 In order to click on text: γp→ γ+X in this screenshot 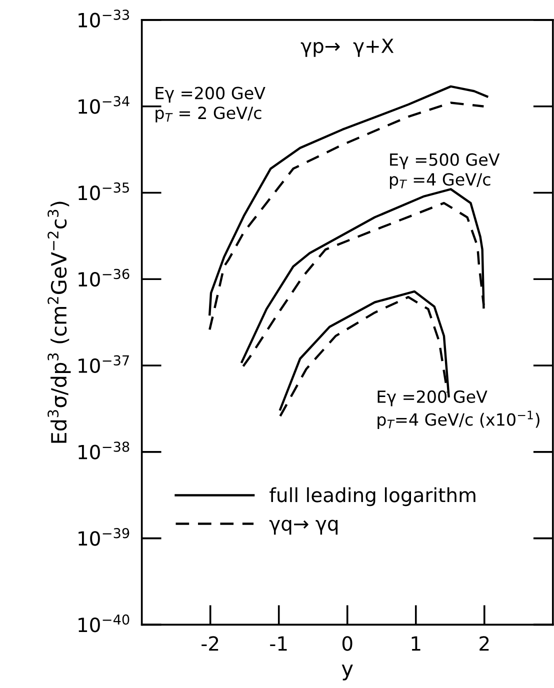, I will do `click(347, 47)`.